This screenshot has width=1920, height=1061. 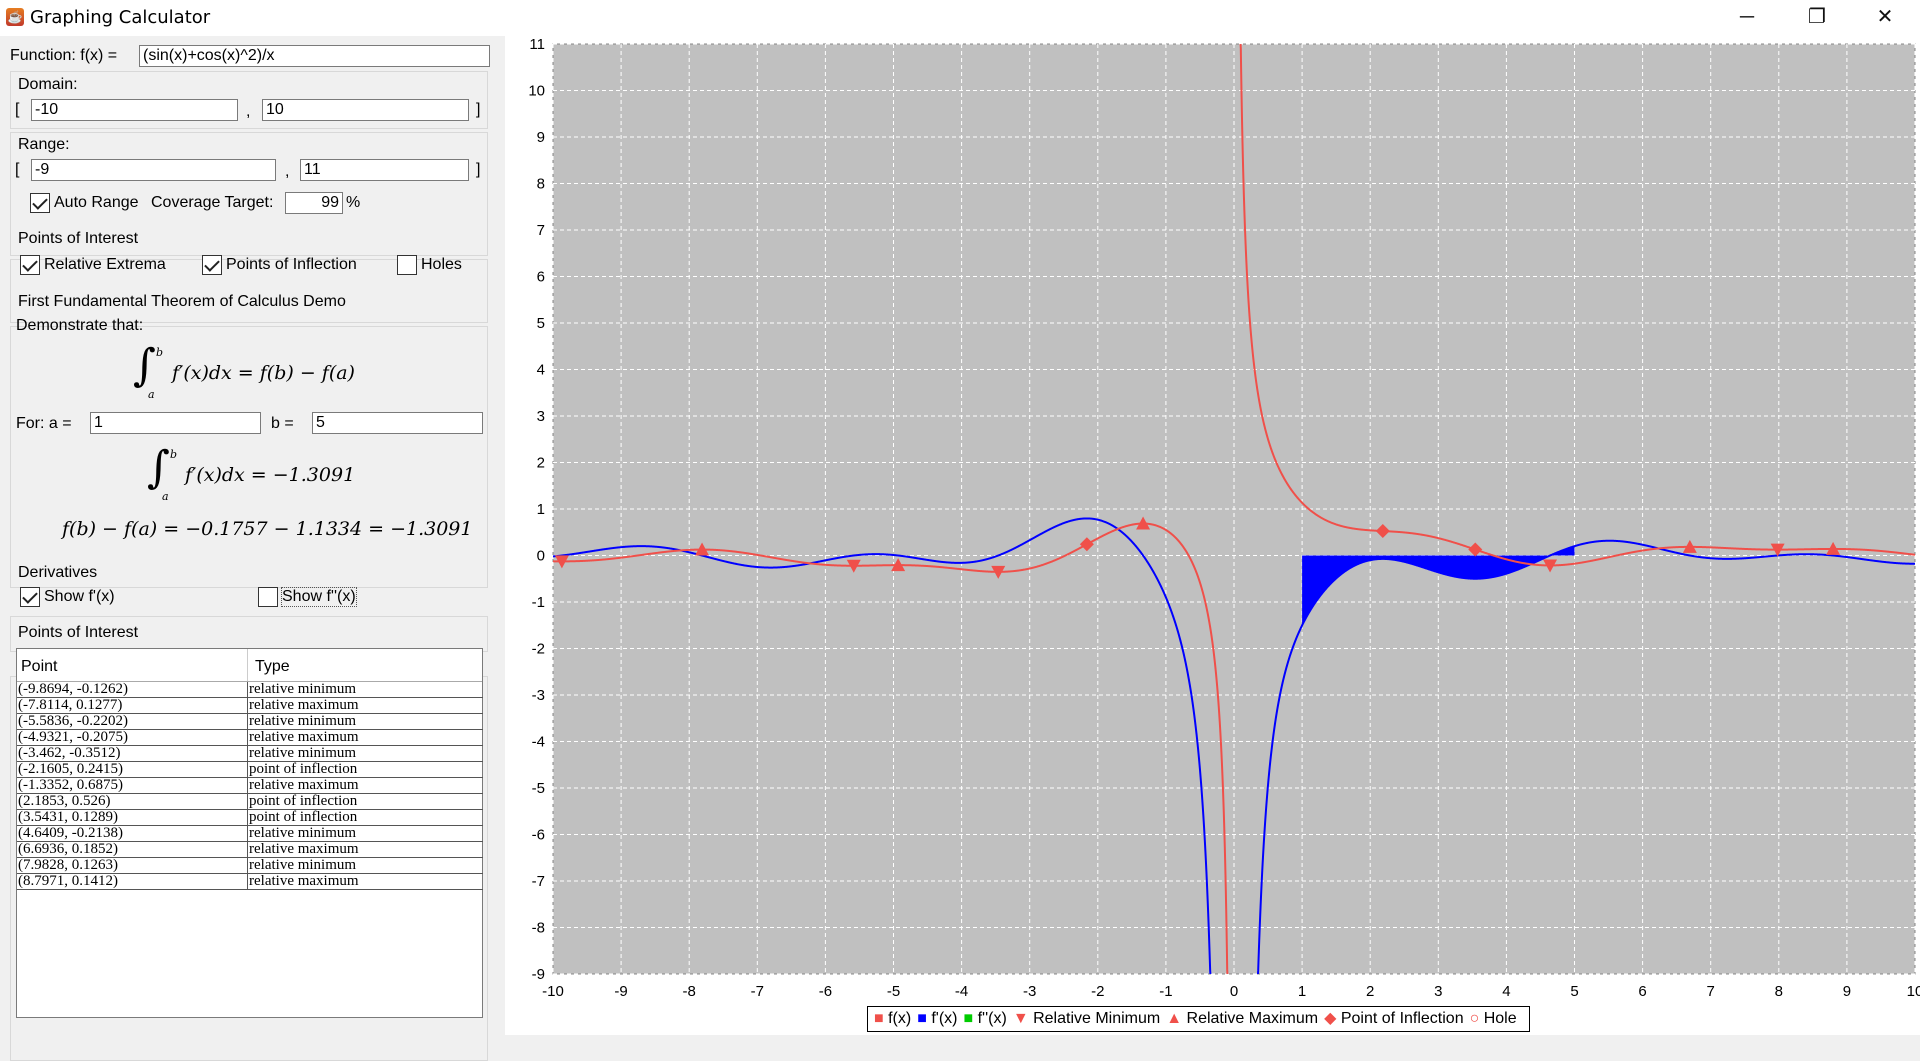 What do you see at coordinates (1252, 1018) in the screenshot?
I see `legend-relative-maximum-label: Relative Maximum` at bounding box center [1252, 1018].